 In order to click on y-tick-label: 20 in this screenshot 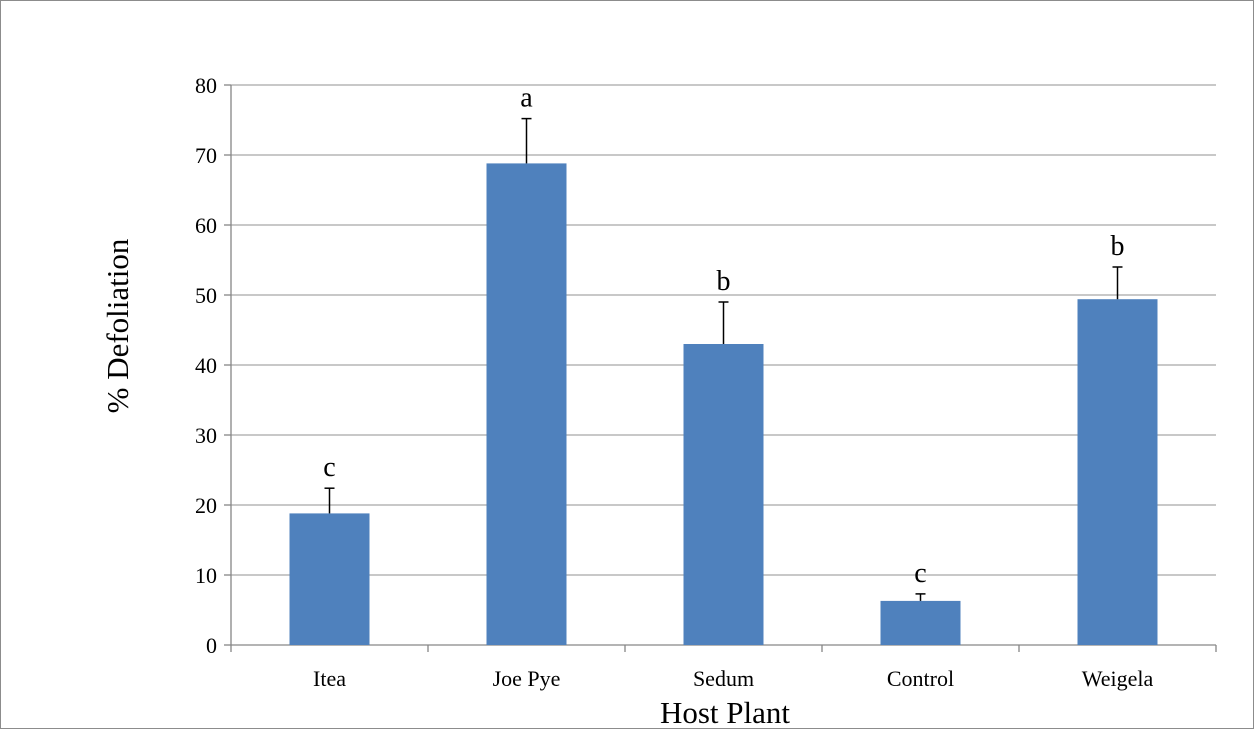, I will do `click(206, 505)`.